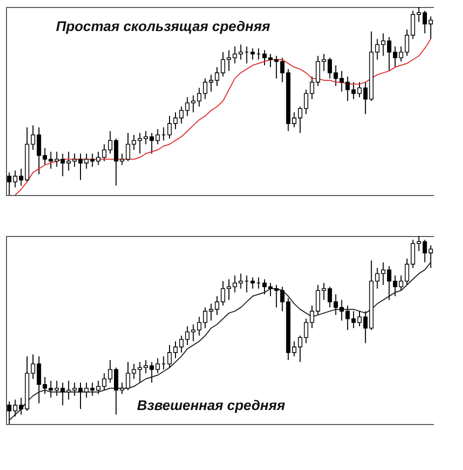  Describe the element at coordinates (211, 405) in the screenshot. I see `text: Взвешенная средняя` at that location.